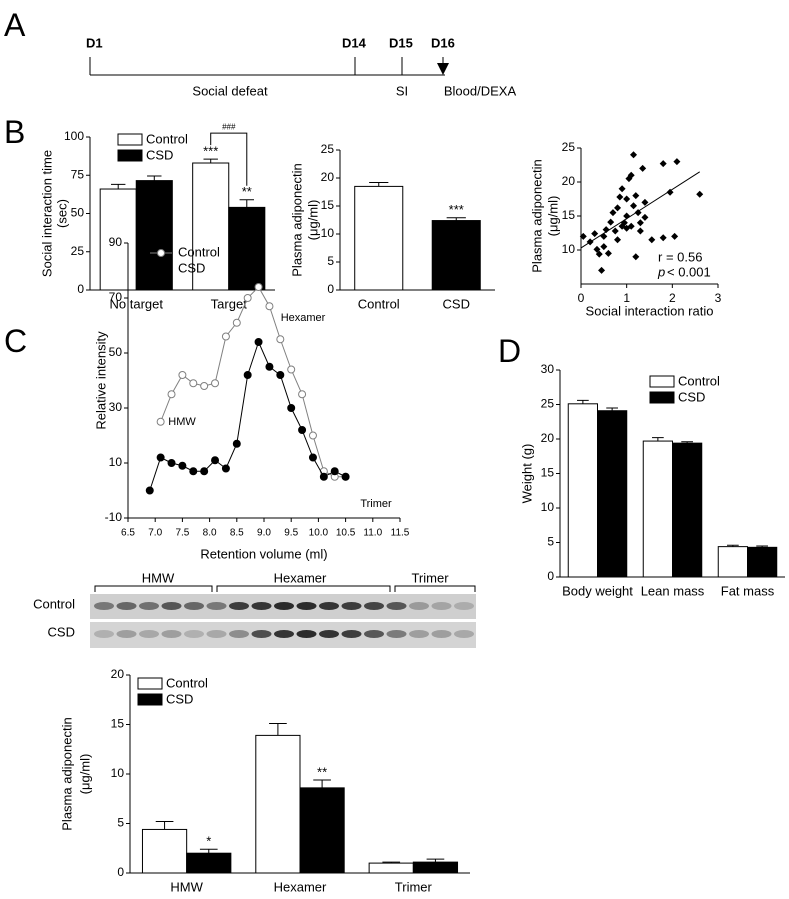  Describe the element at coordinates (346, 533) in the screenshot. I see `x-tick-label: 10.5` at that location.